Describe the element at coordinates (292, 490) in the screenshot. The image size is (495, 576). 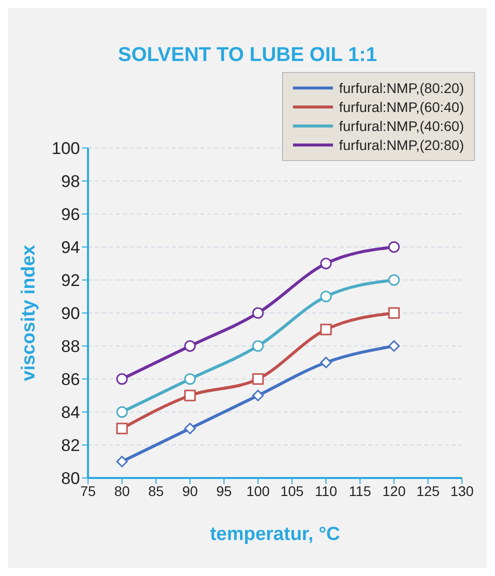
I see `x-tick-label: 105` at that location.